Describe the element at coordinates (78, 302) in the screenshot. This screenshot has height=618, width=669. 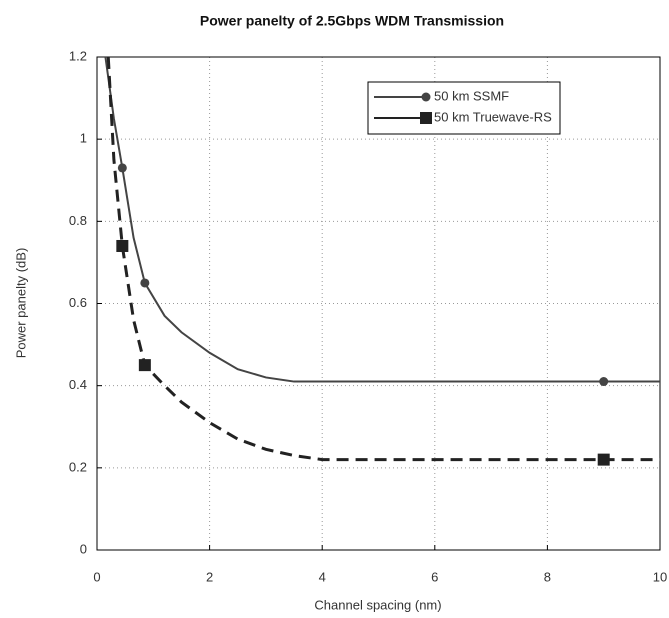
I see `y-tick-label: 0.6` at that location.